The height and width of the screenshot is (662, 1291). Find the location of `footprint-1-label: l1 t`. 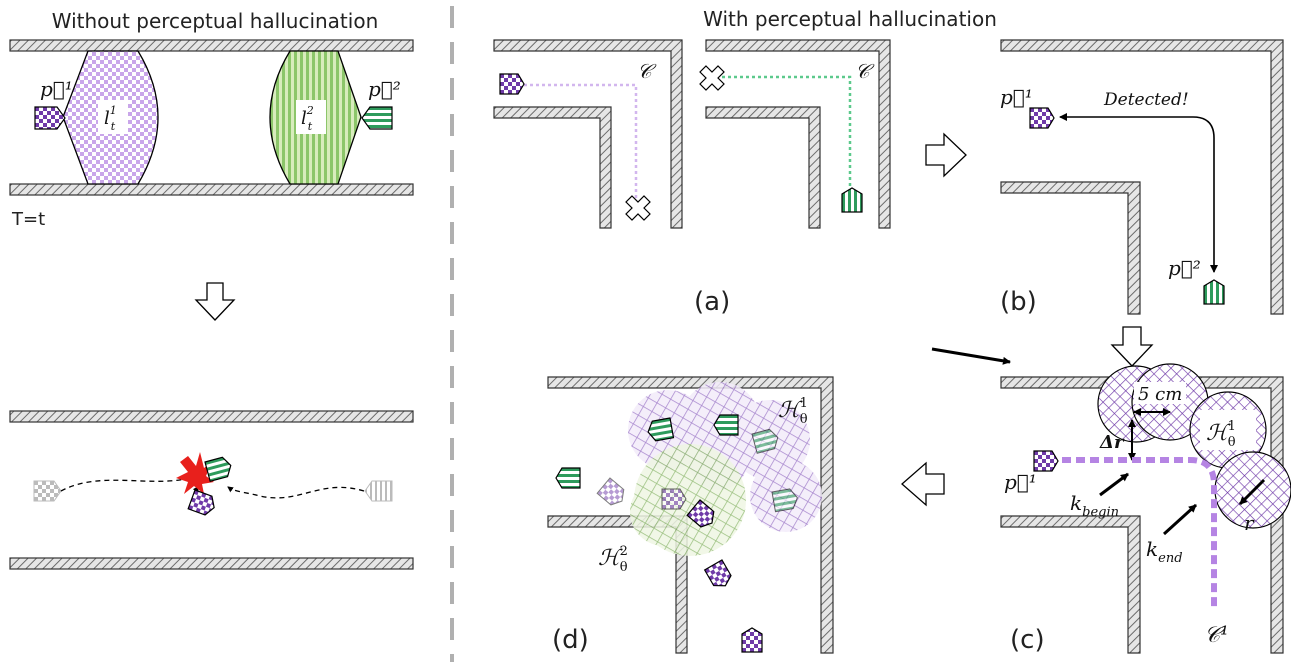

footprint-1-label: l1 t is located at coordinates (110, 118).